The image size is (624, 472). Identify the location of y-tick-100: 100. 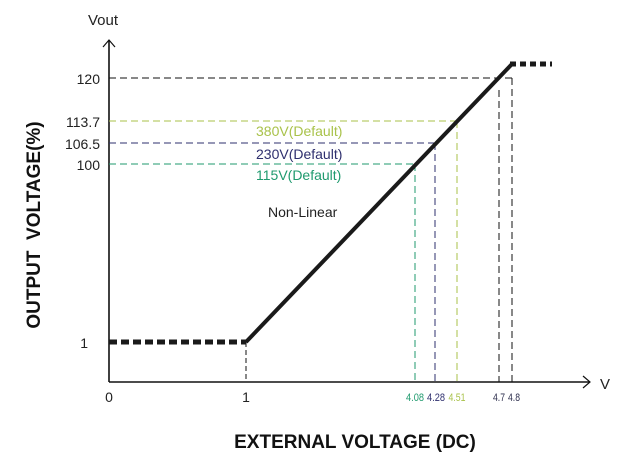
(89, 165).